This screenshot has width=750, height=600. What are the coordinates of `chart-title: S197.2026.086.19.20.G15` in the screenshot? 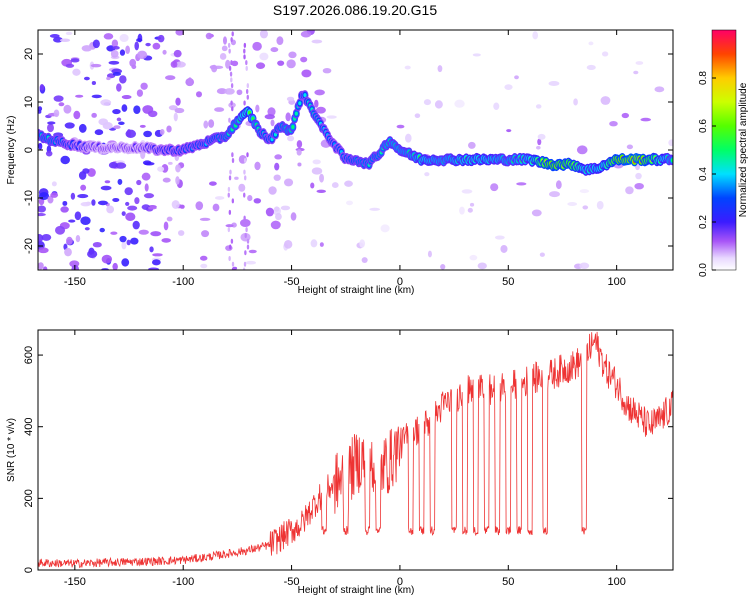 It's located at (355, 10).